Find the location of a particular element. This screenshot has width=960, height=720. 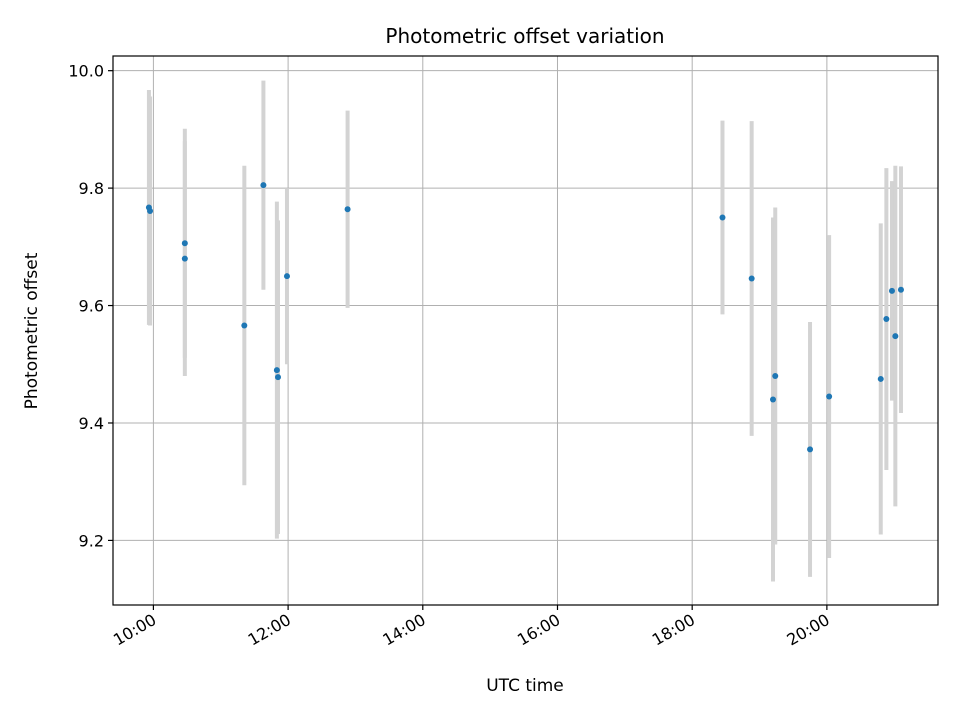

y-tick-label: 9.4 is located at coordinates (91, 423).